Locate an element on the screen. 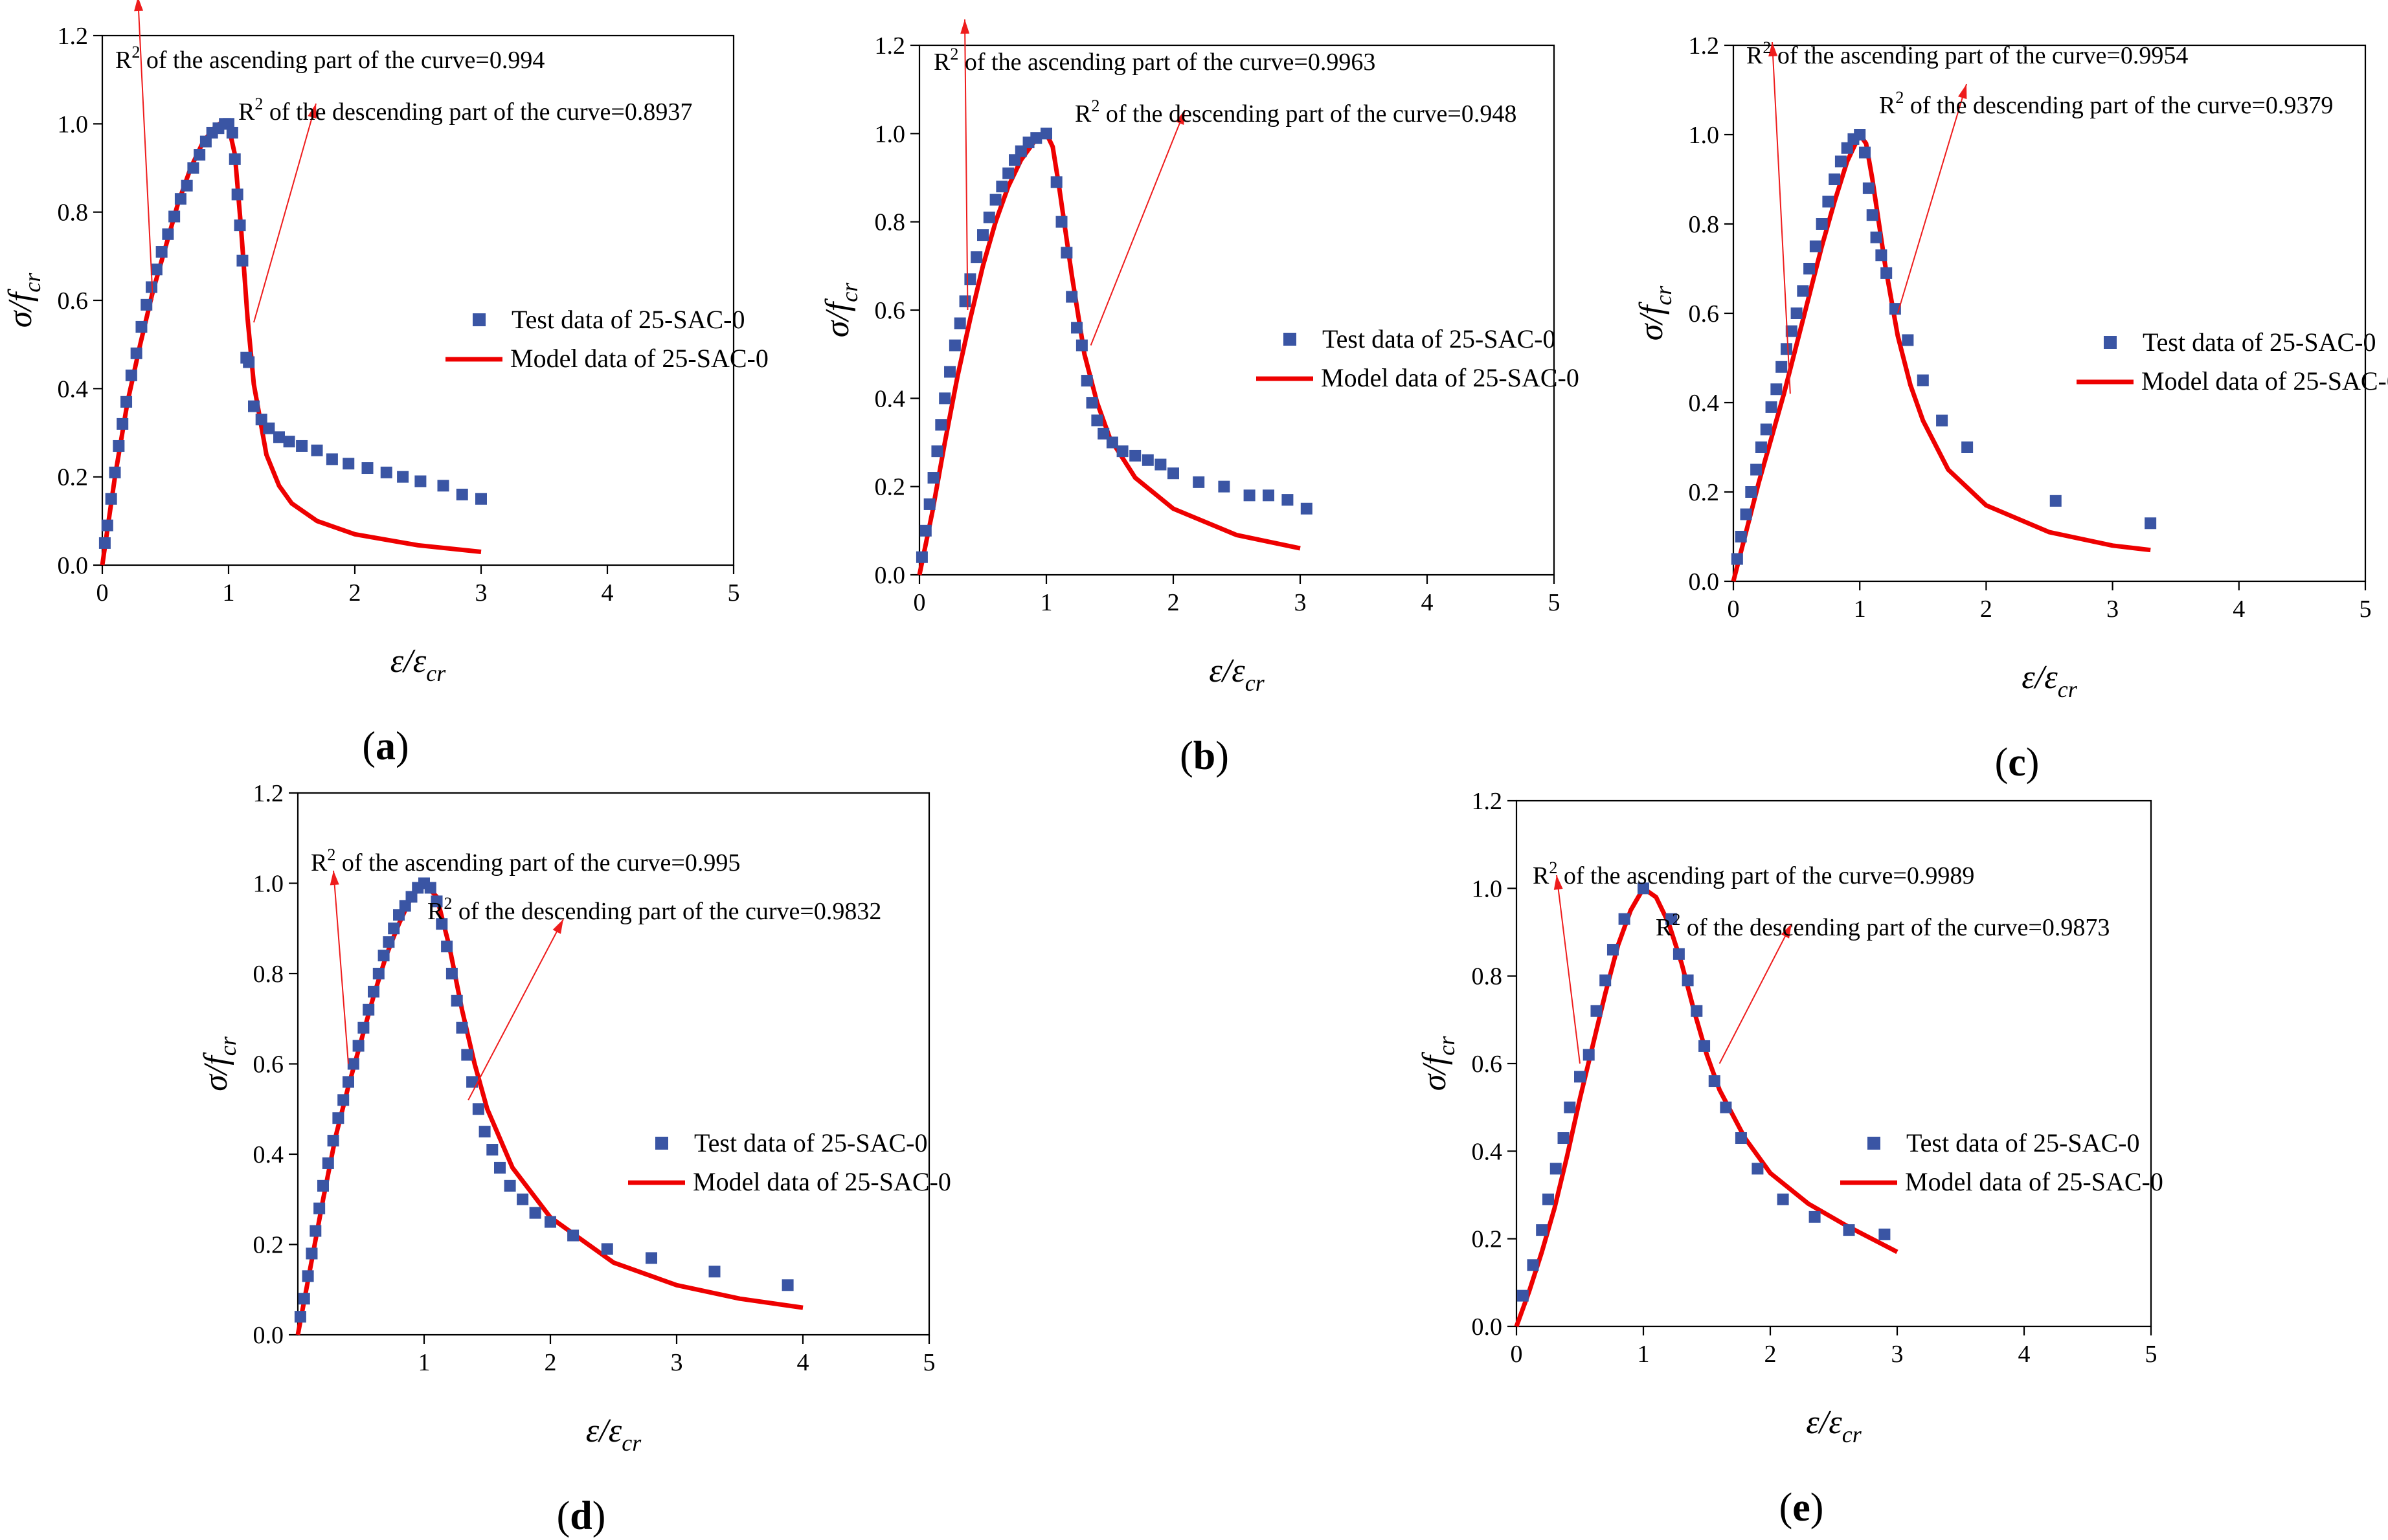 This screenshot has height=1540, width=2388. y-tick-label: 0.2 is located at coordinates (1704, 492).